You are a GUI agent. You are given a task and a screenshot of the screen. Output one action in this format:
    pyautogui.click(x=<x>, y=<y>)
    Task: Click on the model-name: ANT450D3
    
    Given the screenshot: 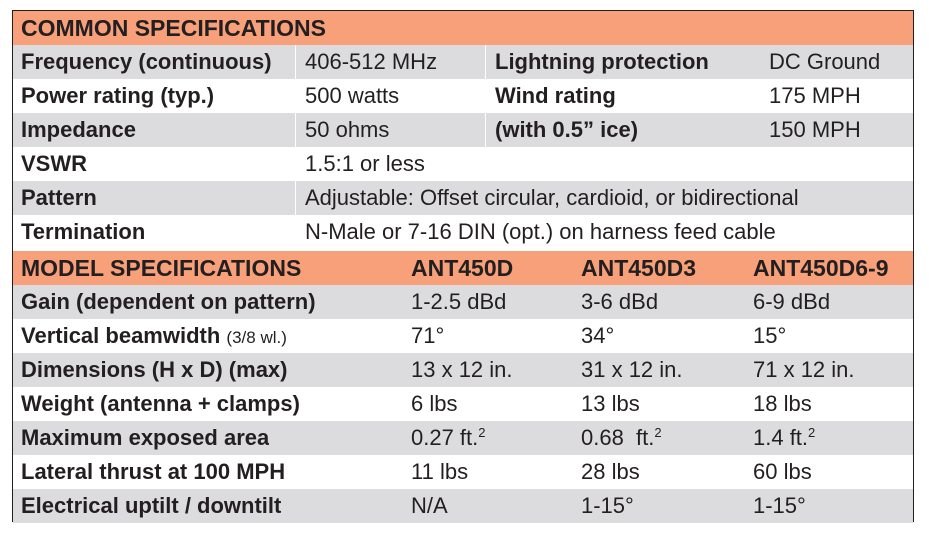 What is the action you would take?
    pyautogui.click(x=639, y=268)
    